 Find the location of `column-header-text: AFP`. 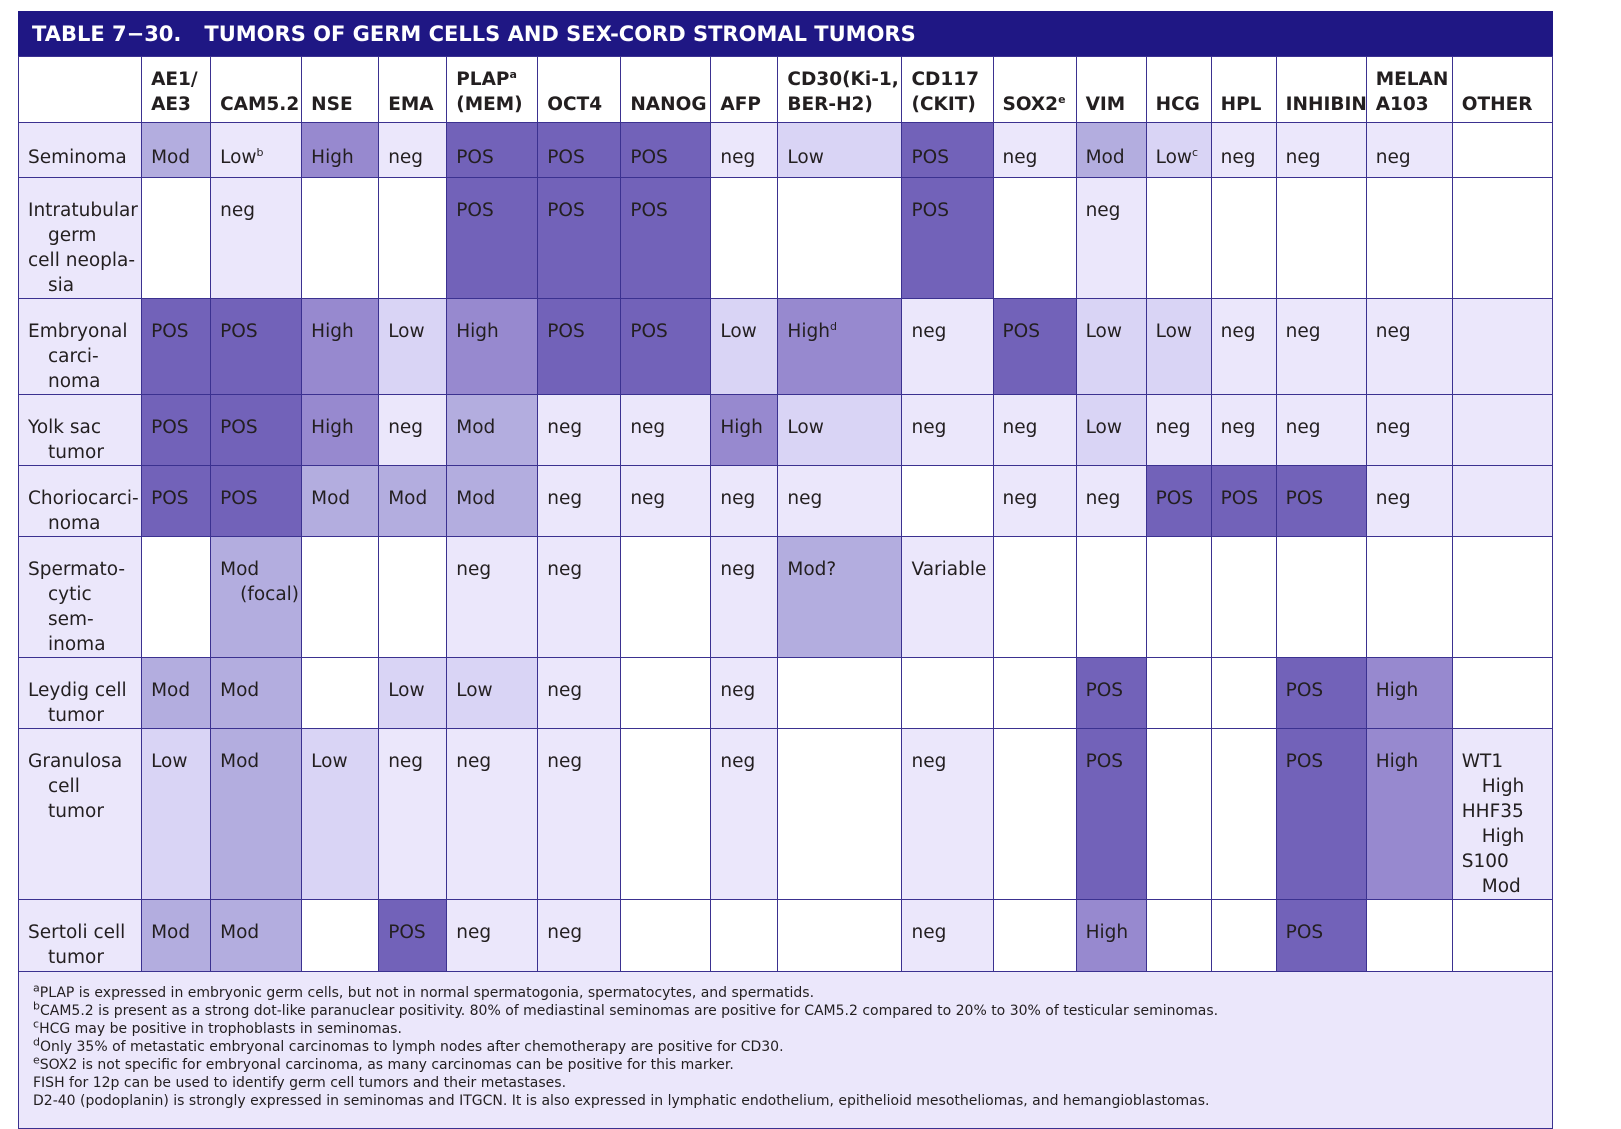

column-header-text: AFP is located at coordinates (740, 104).